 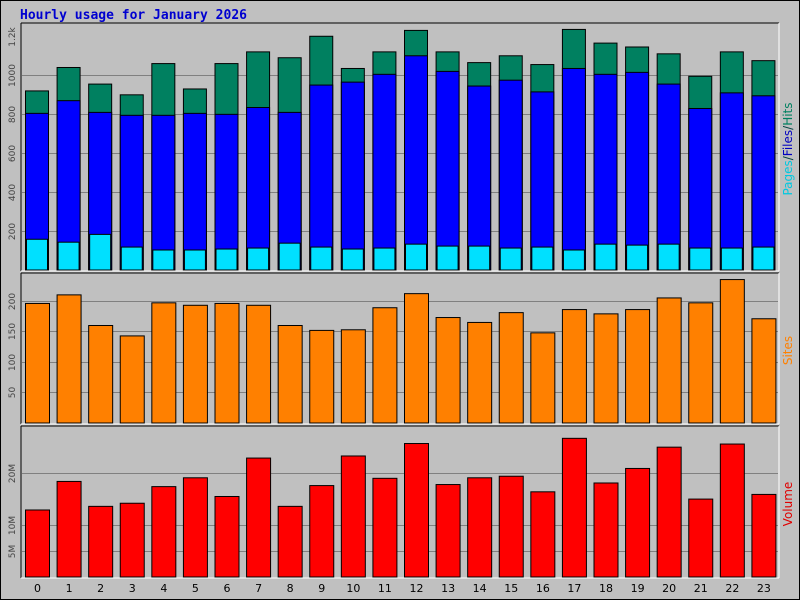 I want to click on panel-label-part: Files, so click(x=788, y=143).